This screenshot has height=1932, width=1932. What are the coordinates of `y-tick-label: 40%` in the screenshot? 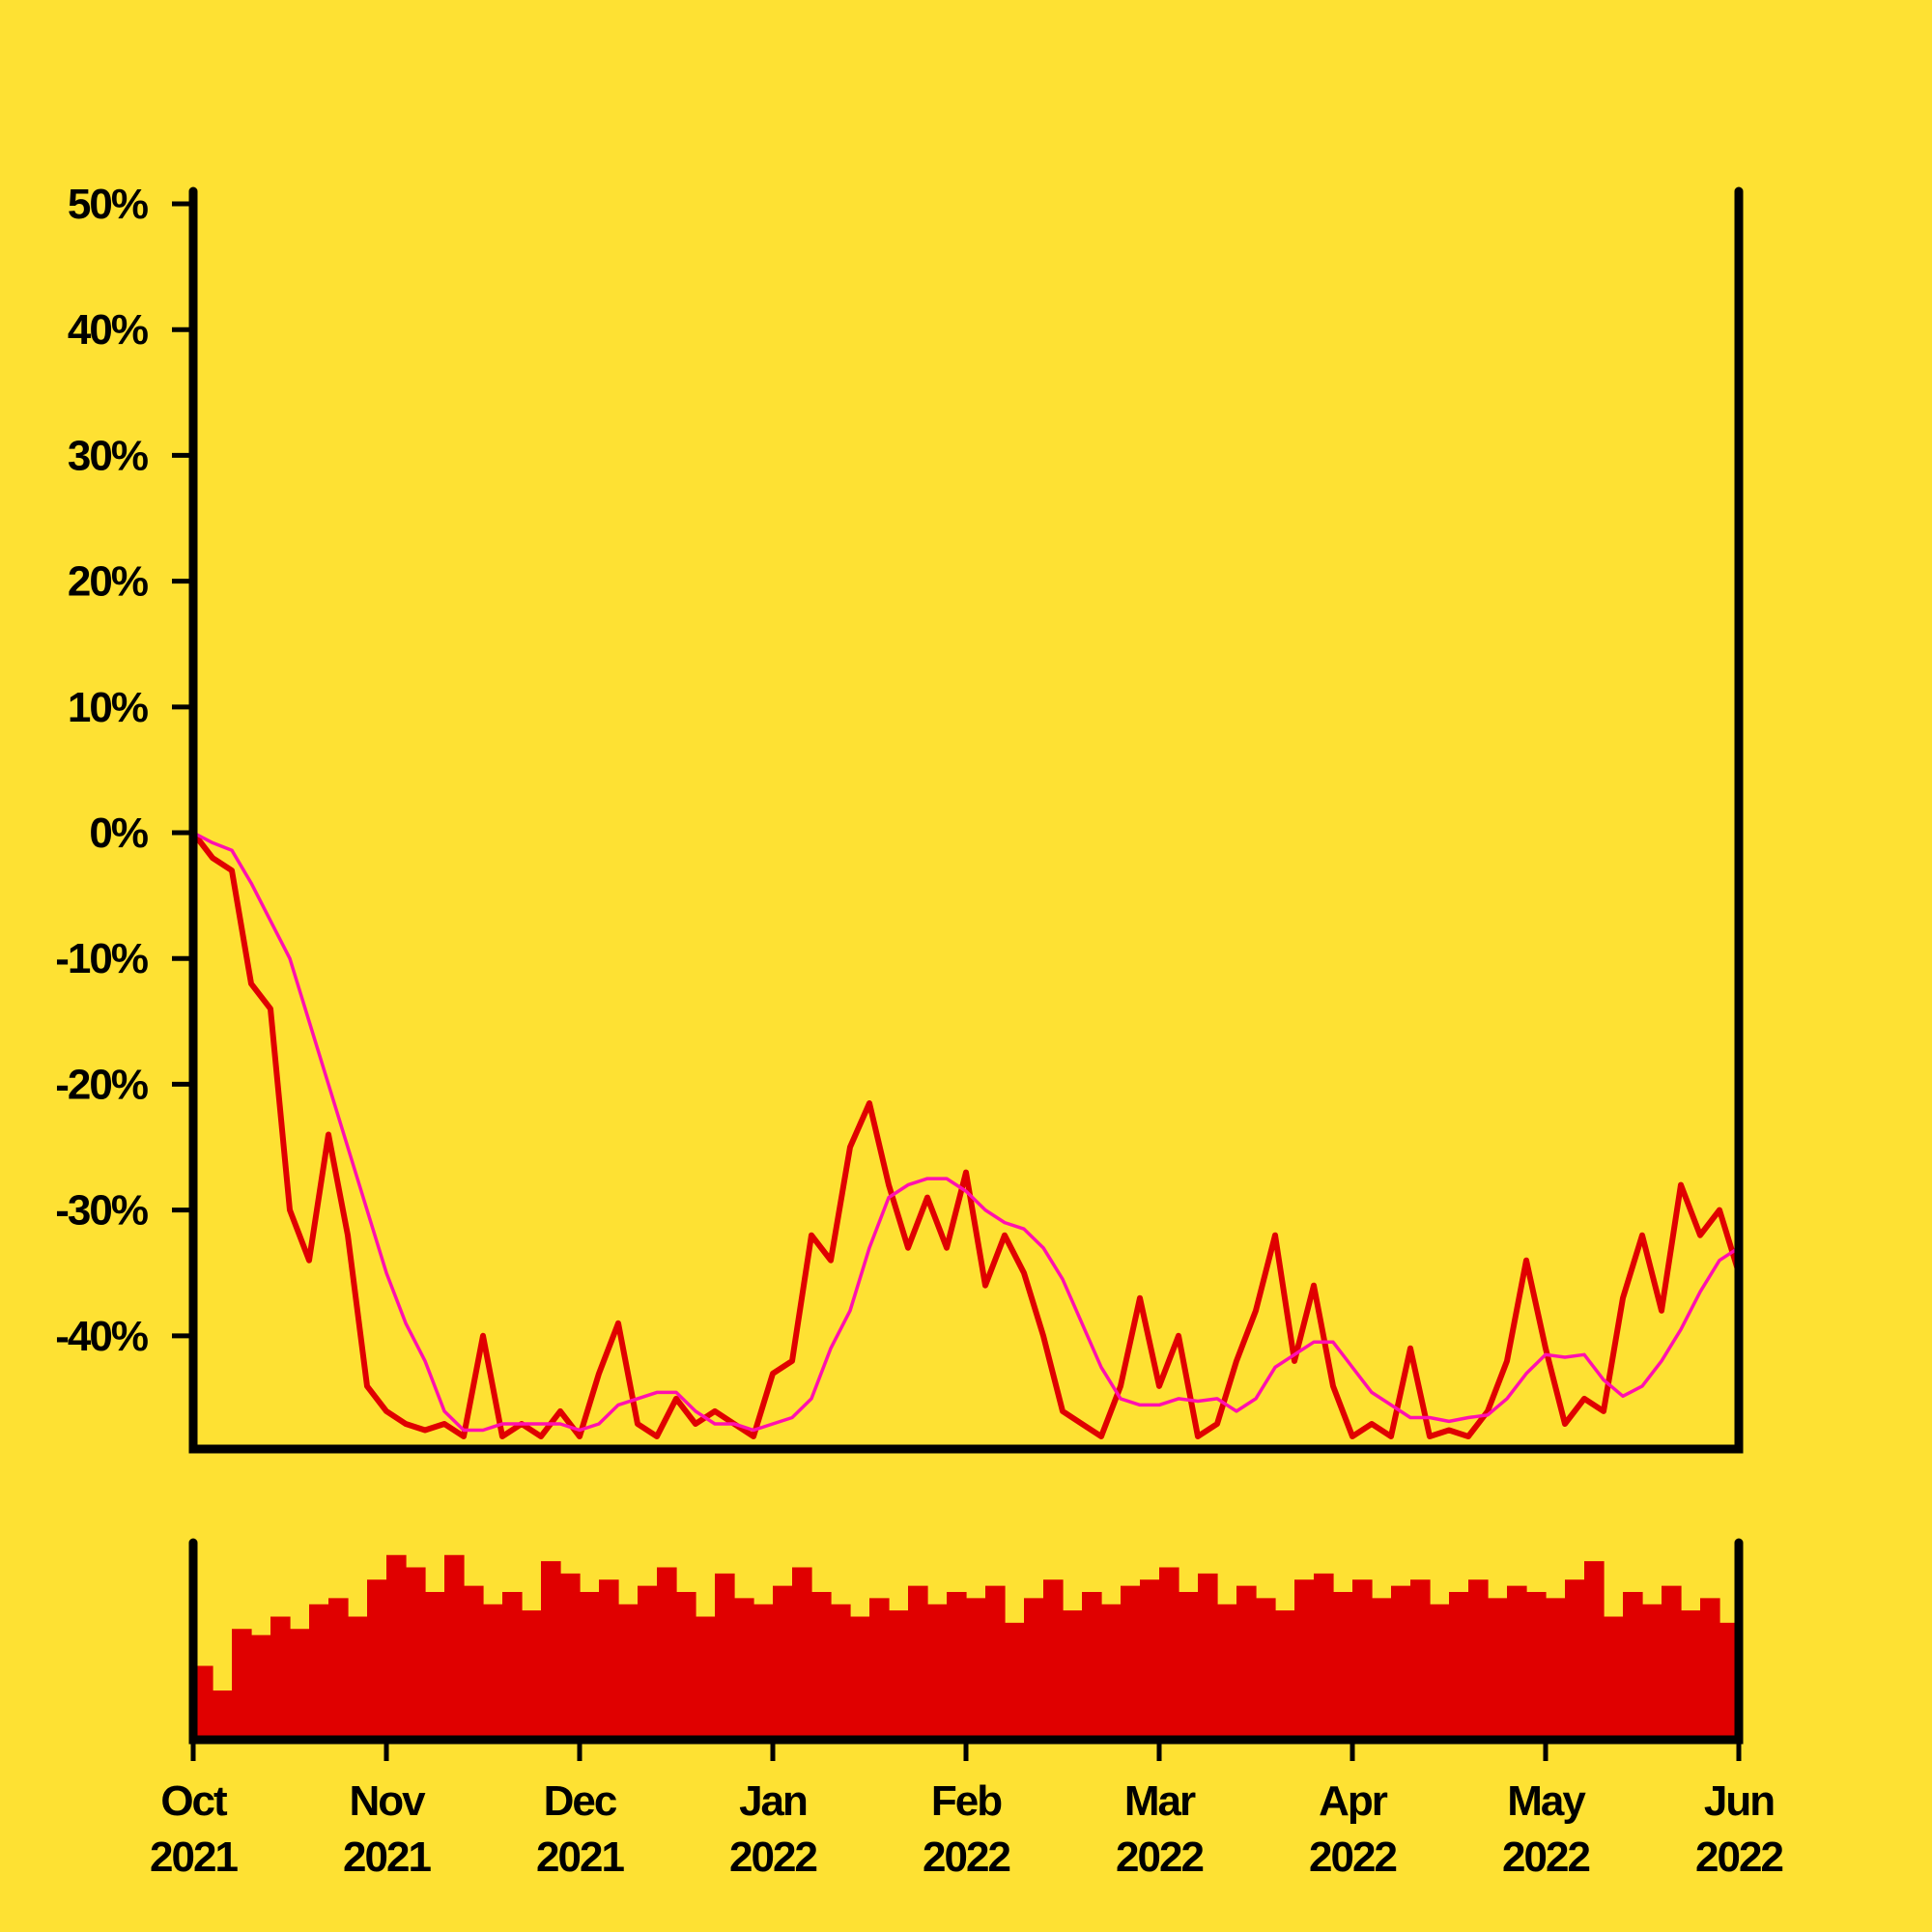 It's located at (108, 330).